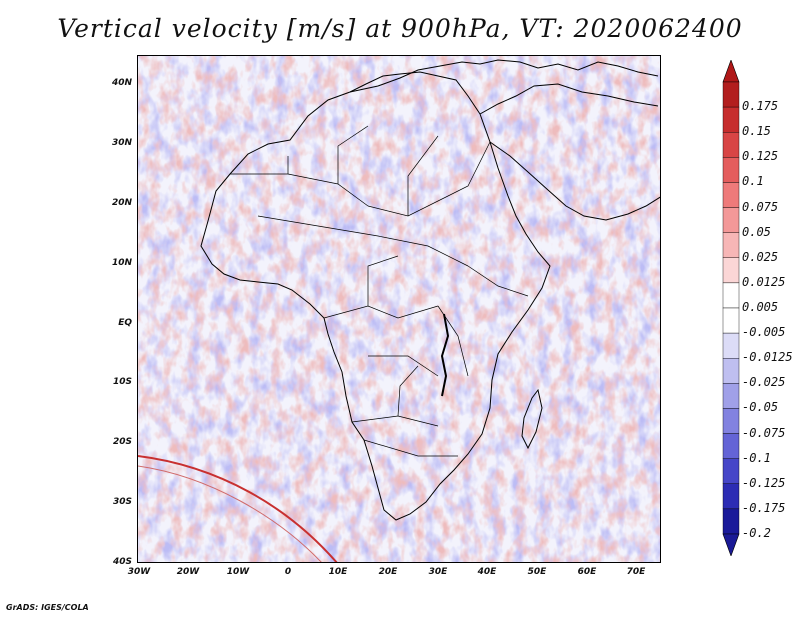 The height and width of the screenshot is (618, 800). Describe the element at coordinates (139, 572) in the screenshot. I see `lon-tick-label: 30W` at that location.